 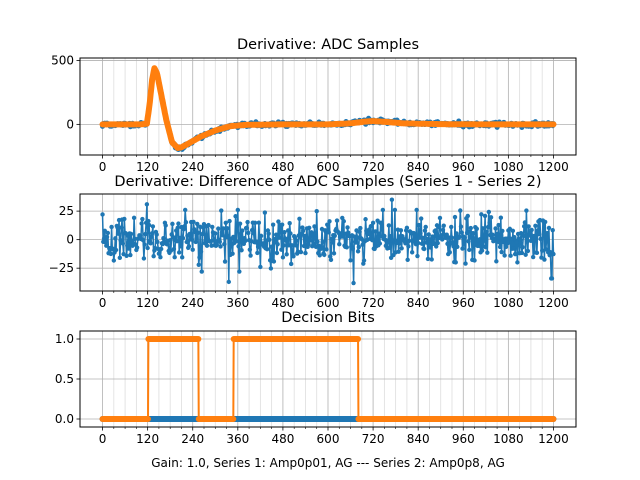 What do you see at coordinates (64, 339) in the screenshot?
I see `y-tick-label: 1.0` at bounding box center [64, 339].